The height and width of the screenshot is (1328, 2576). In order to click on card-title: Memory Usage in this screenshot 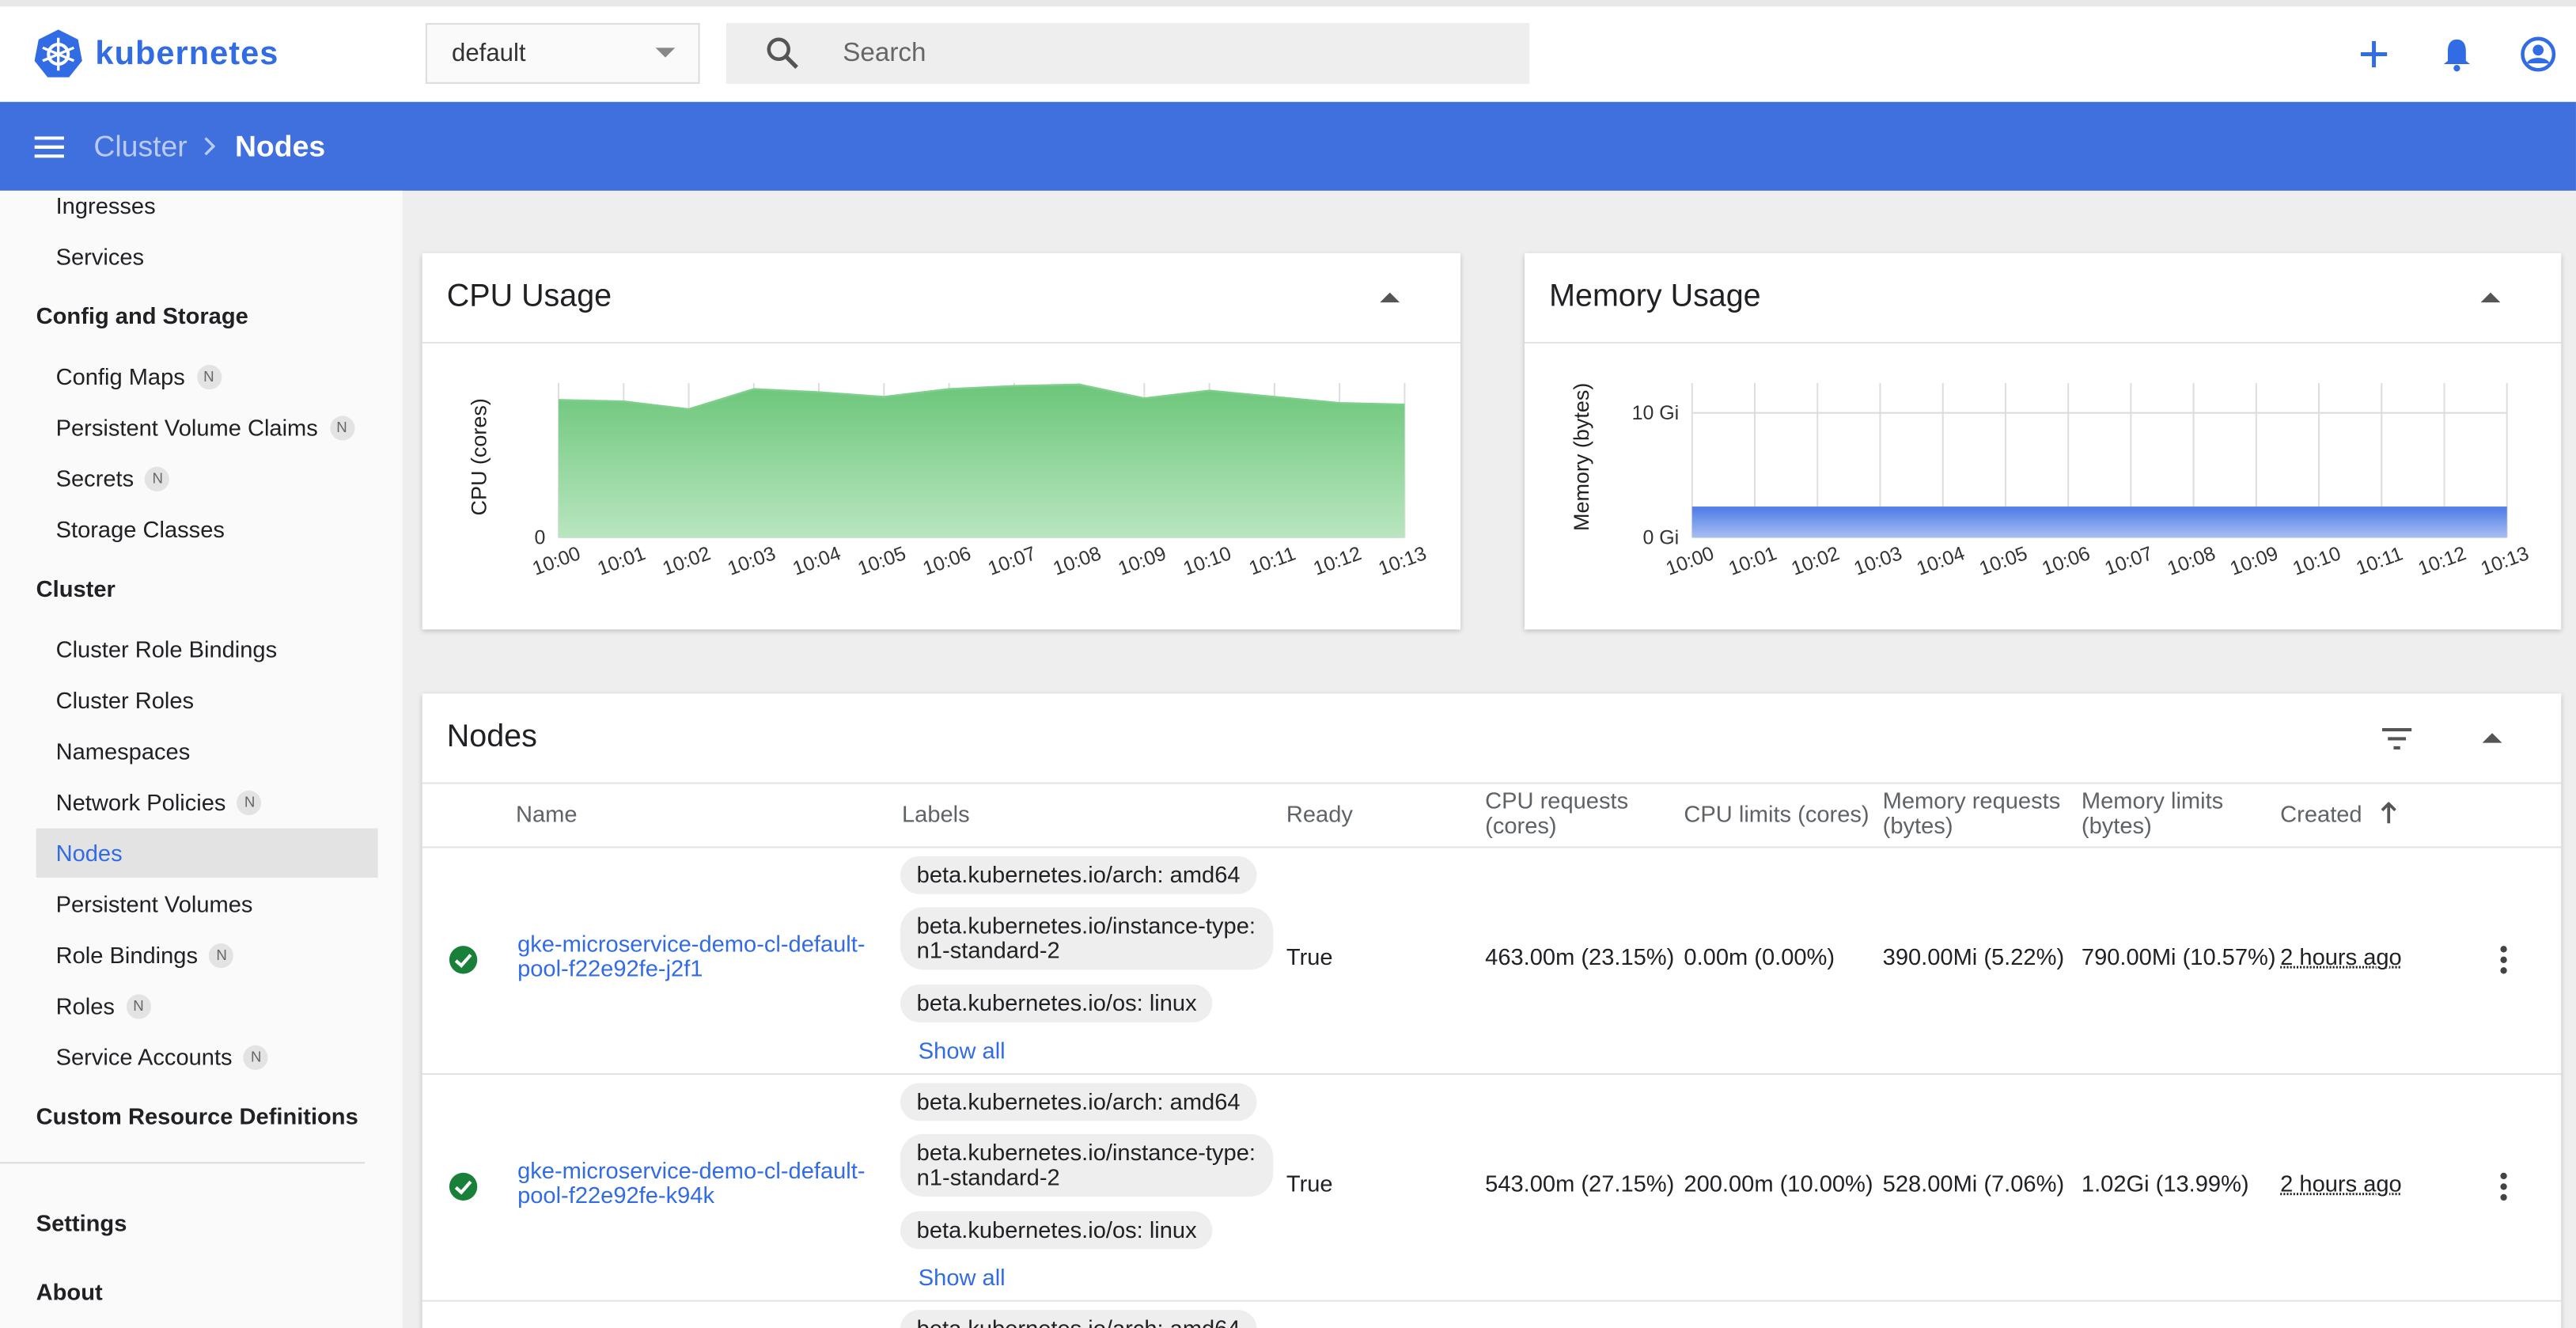, I will do `click(1655, 296)`.